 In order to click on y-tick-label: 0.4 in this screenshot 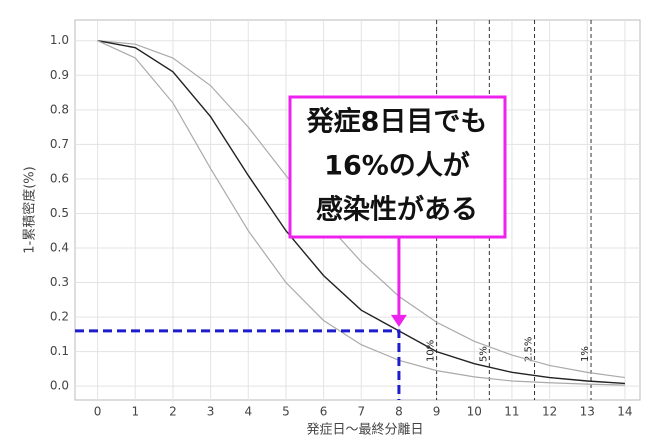, I will do `click(59, 248)`.